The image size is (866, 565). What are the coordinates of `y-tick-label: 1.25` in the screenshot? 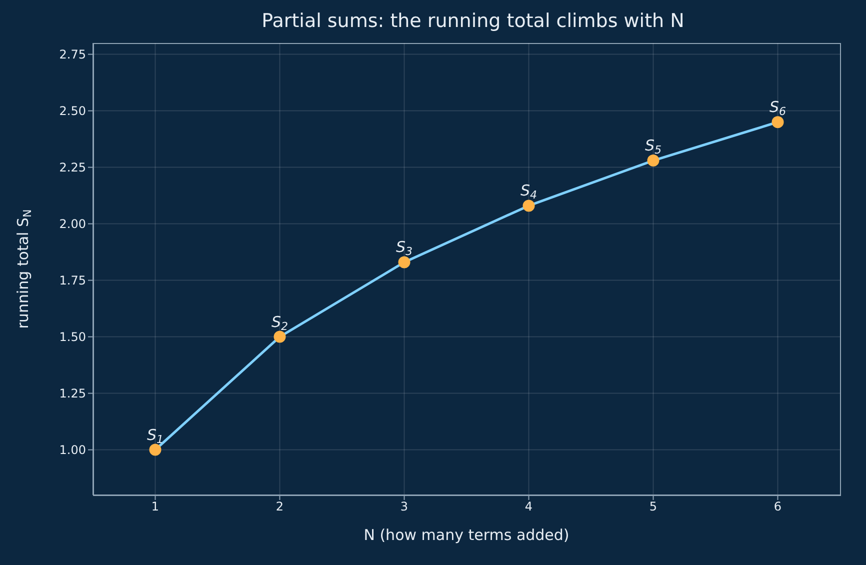 It's located at (72, 393).